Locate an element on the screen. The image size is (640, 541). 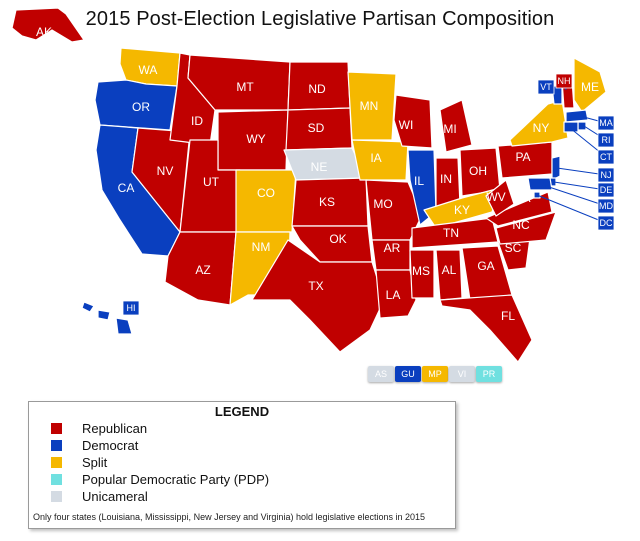
label-box-hi is located at coordinates (131, 308).